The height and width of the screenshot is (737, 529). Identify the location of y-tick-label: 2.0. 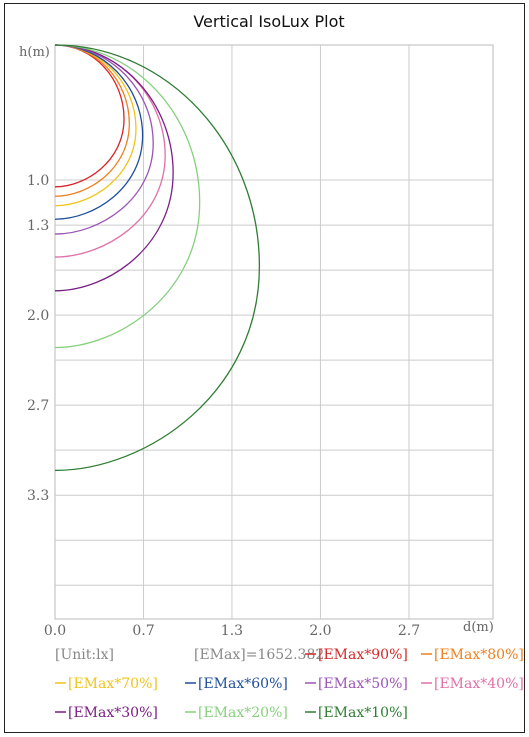
(38, 316).